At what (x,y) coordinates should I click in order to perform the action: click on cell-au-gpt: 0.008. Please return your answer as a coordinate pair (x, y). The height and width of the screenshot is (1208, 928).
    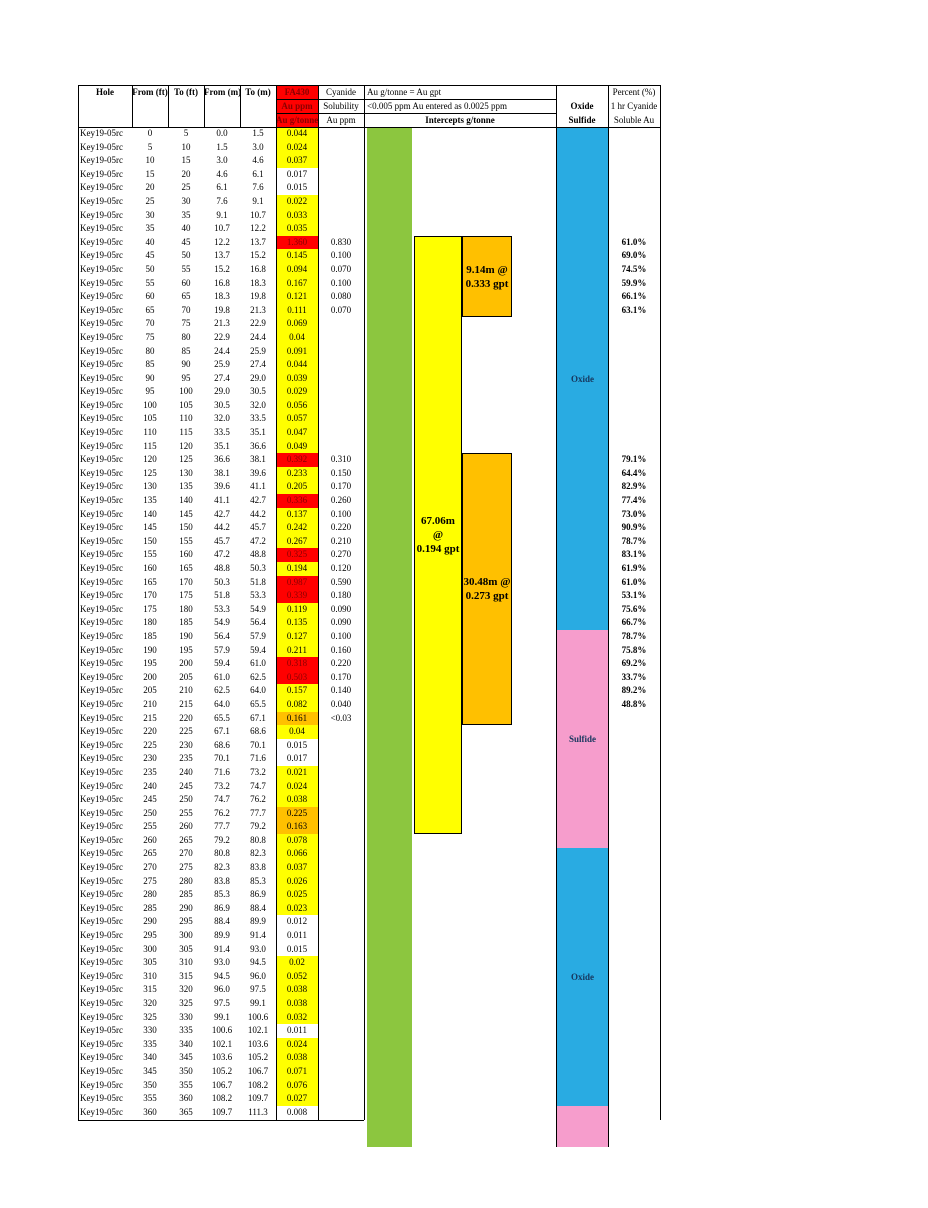
    Looking at the image, I should click on (297, 1111).